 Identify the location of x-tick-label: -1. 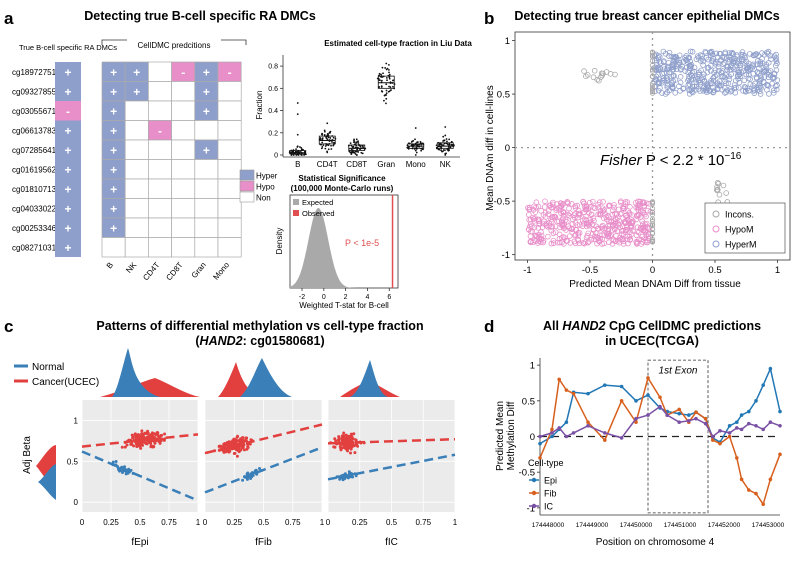
(527, 270).